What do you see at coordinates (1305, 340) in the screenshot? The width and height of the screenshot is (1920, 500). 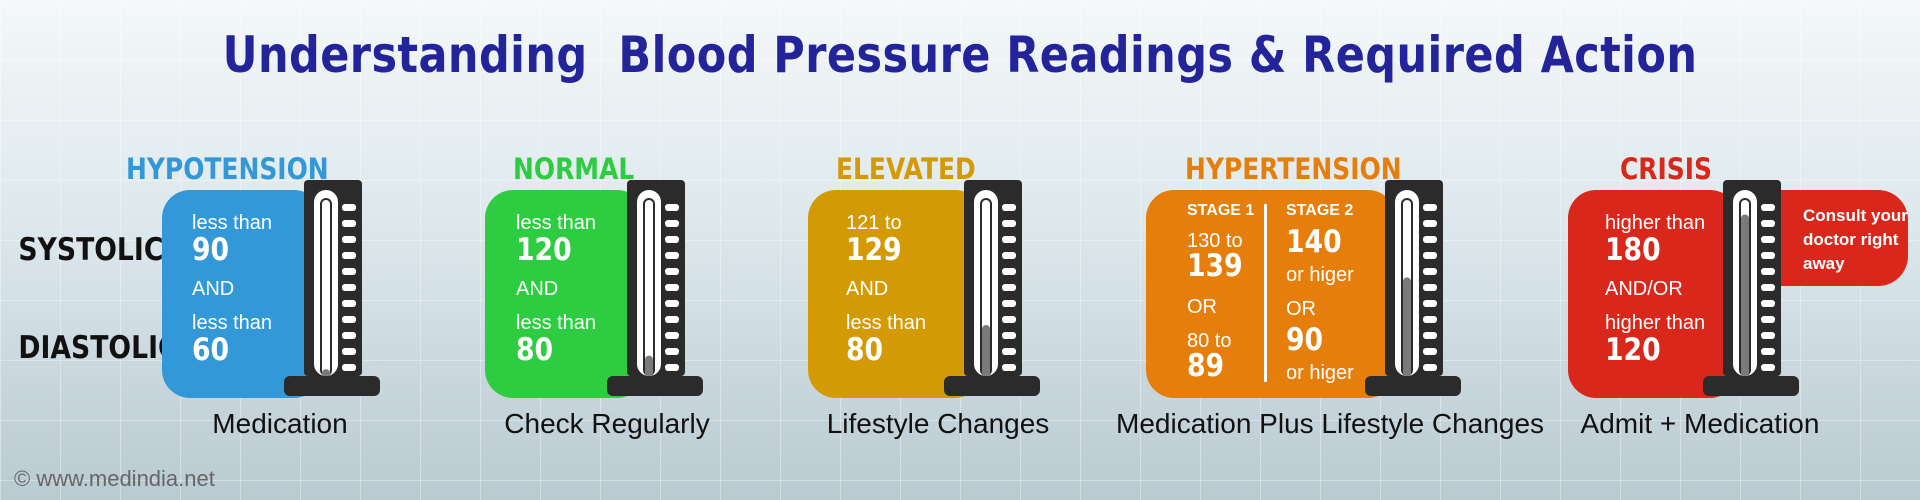 I see `stage2-diastolic-value: 90` at bounding box center [1305, 340].